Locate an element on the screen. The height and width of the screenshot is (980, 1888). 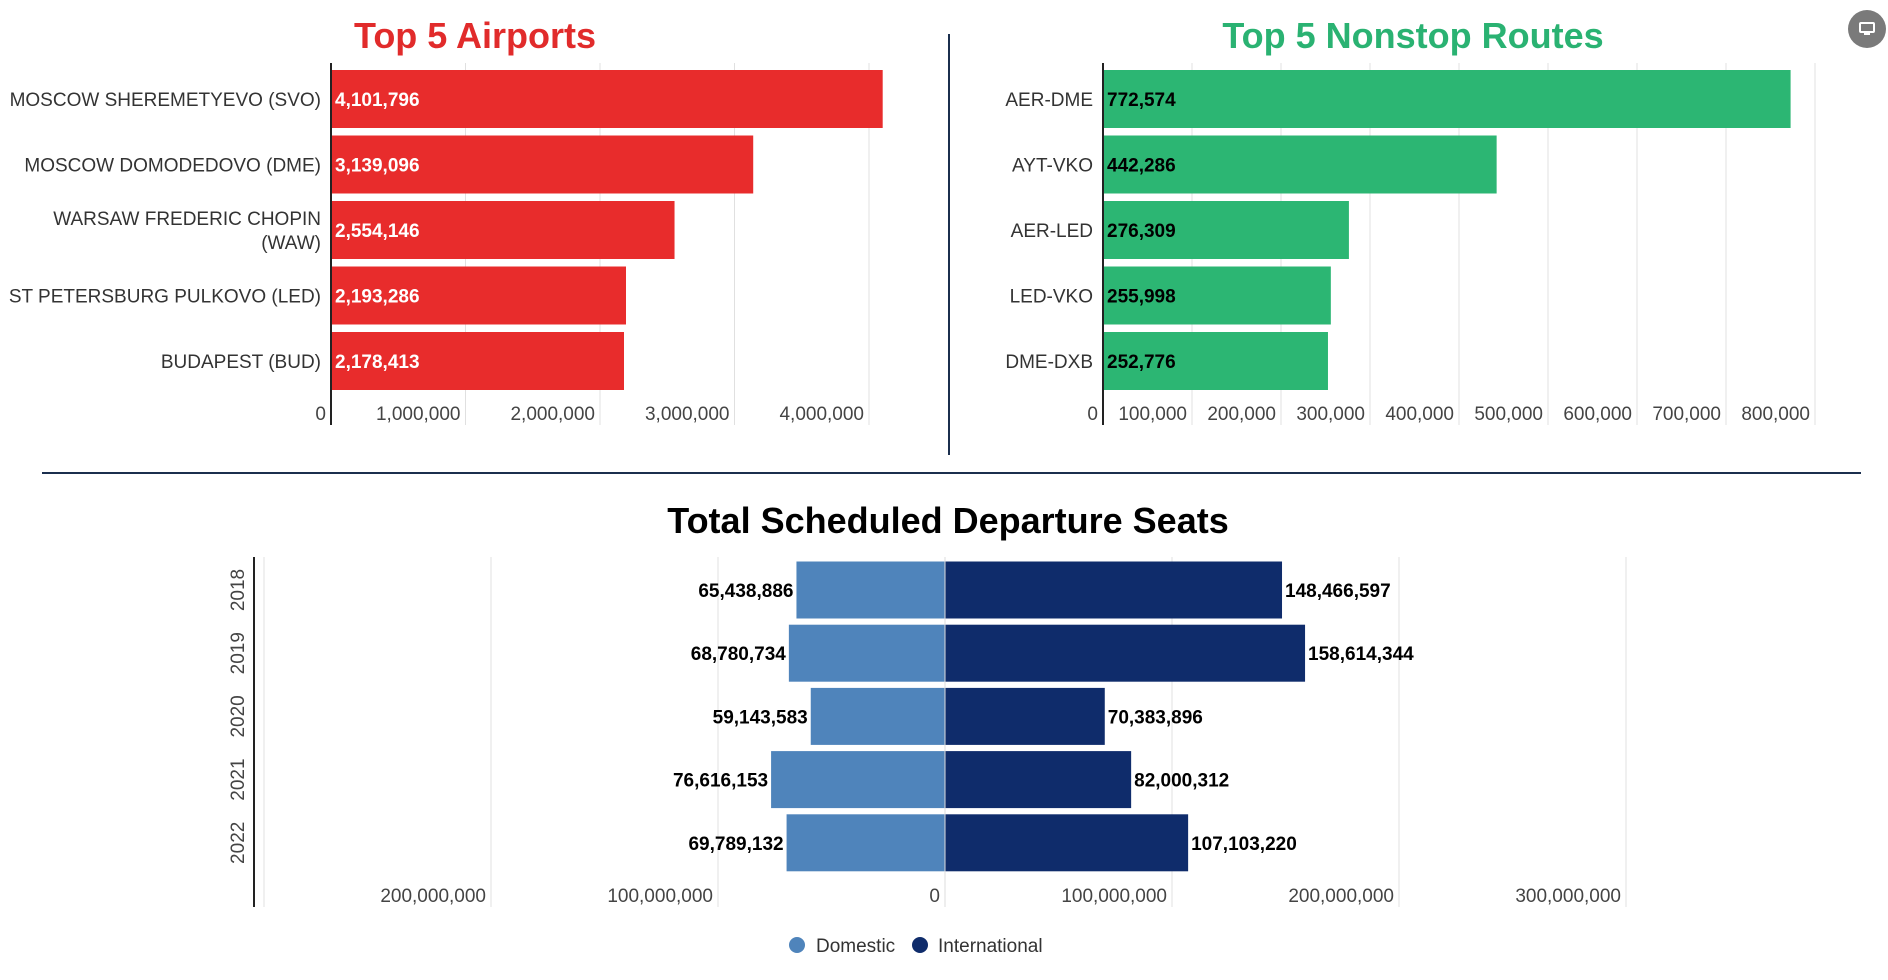
year-label: 2019 is located at coordinates (238, 653).